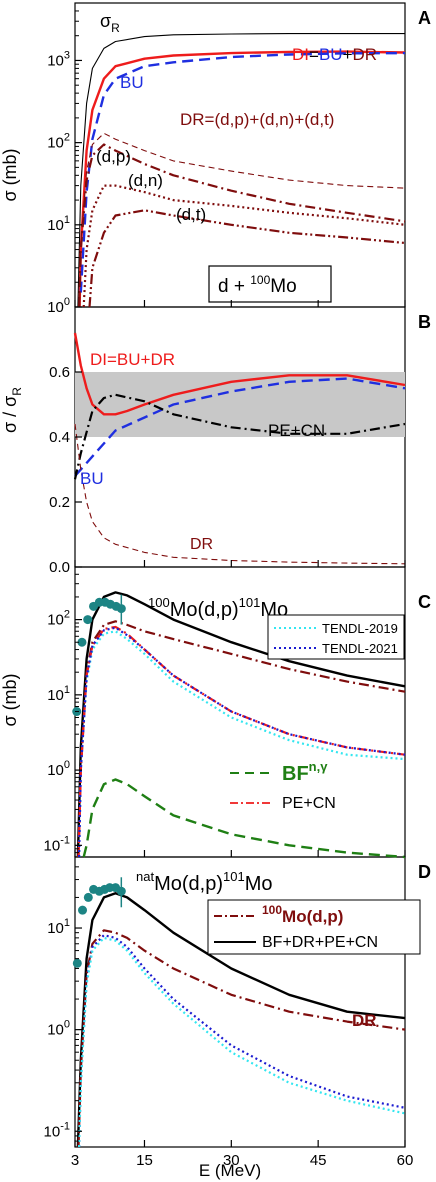 The width and height of the screenshot is (436, 1182). I want to click on dt-label: (d,t), so click(191, 214).